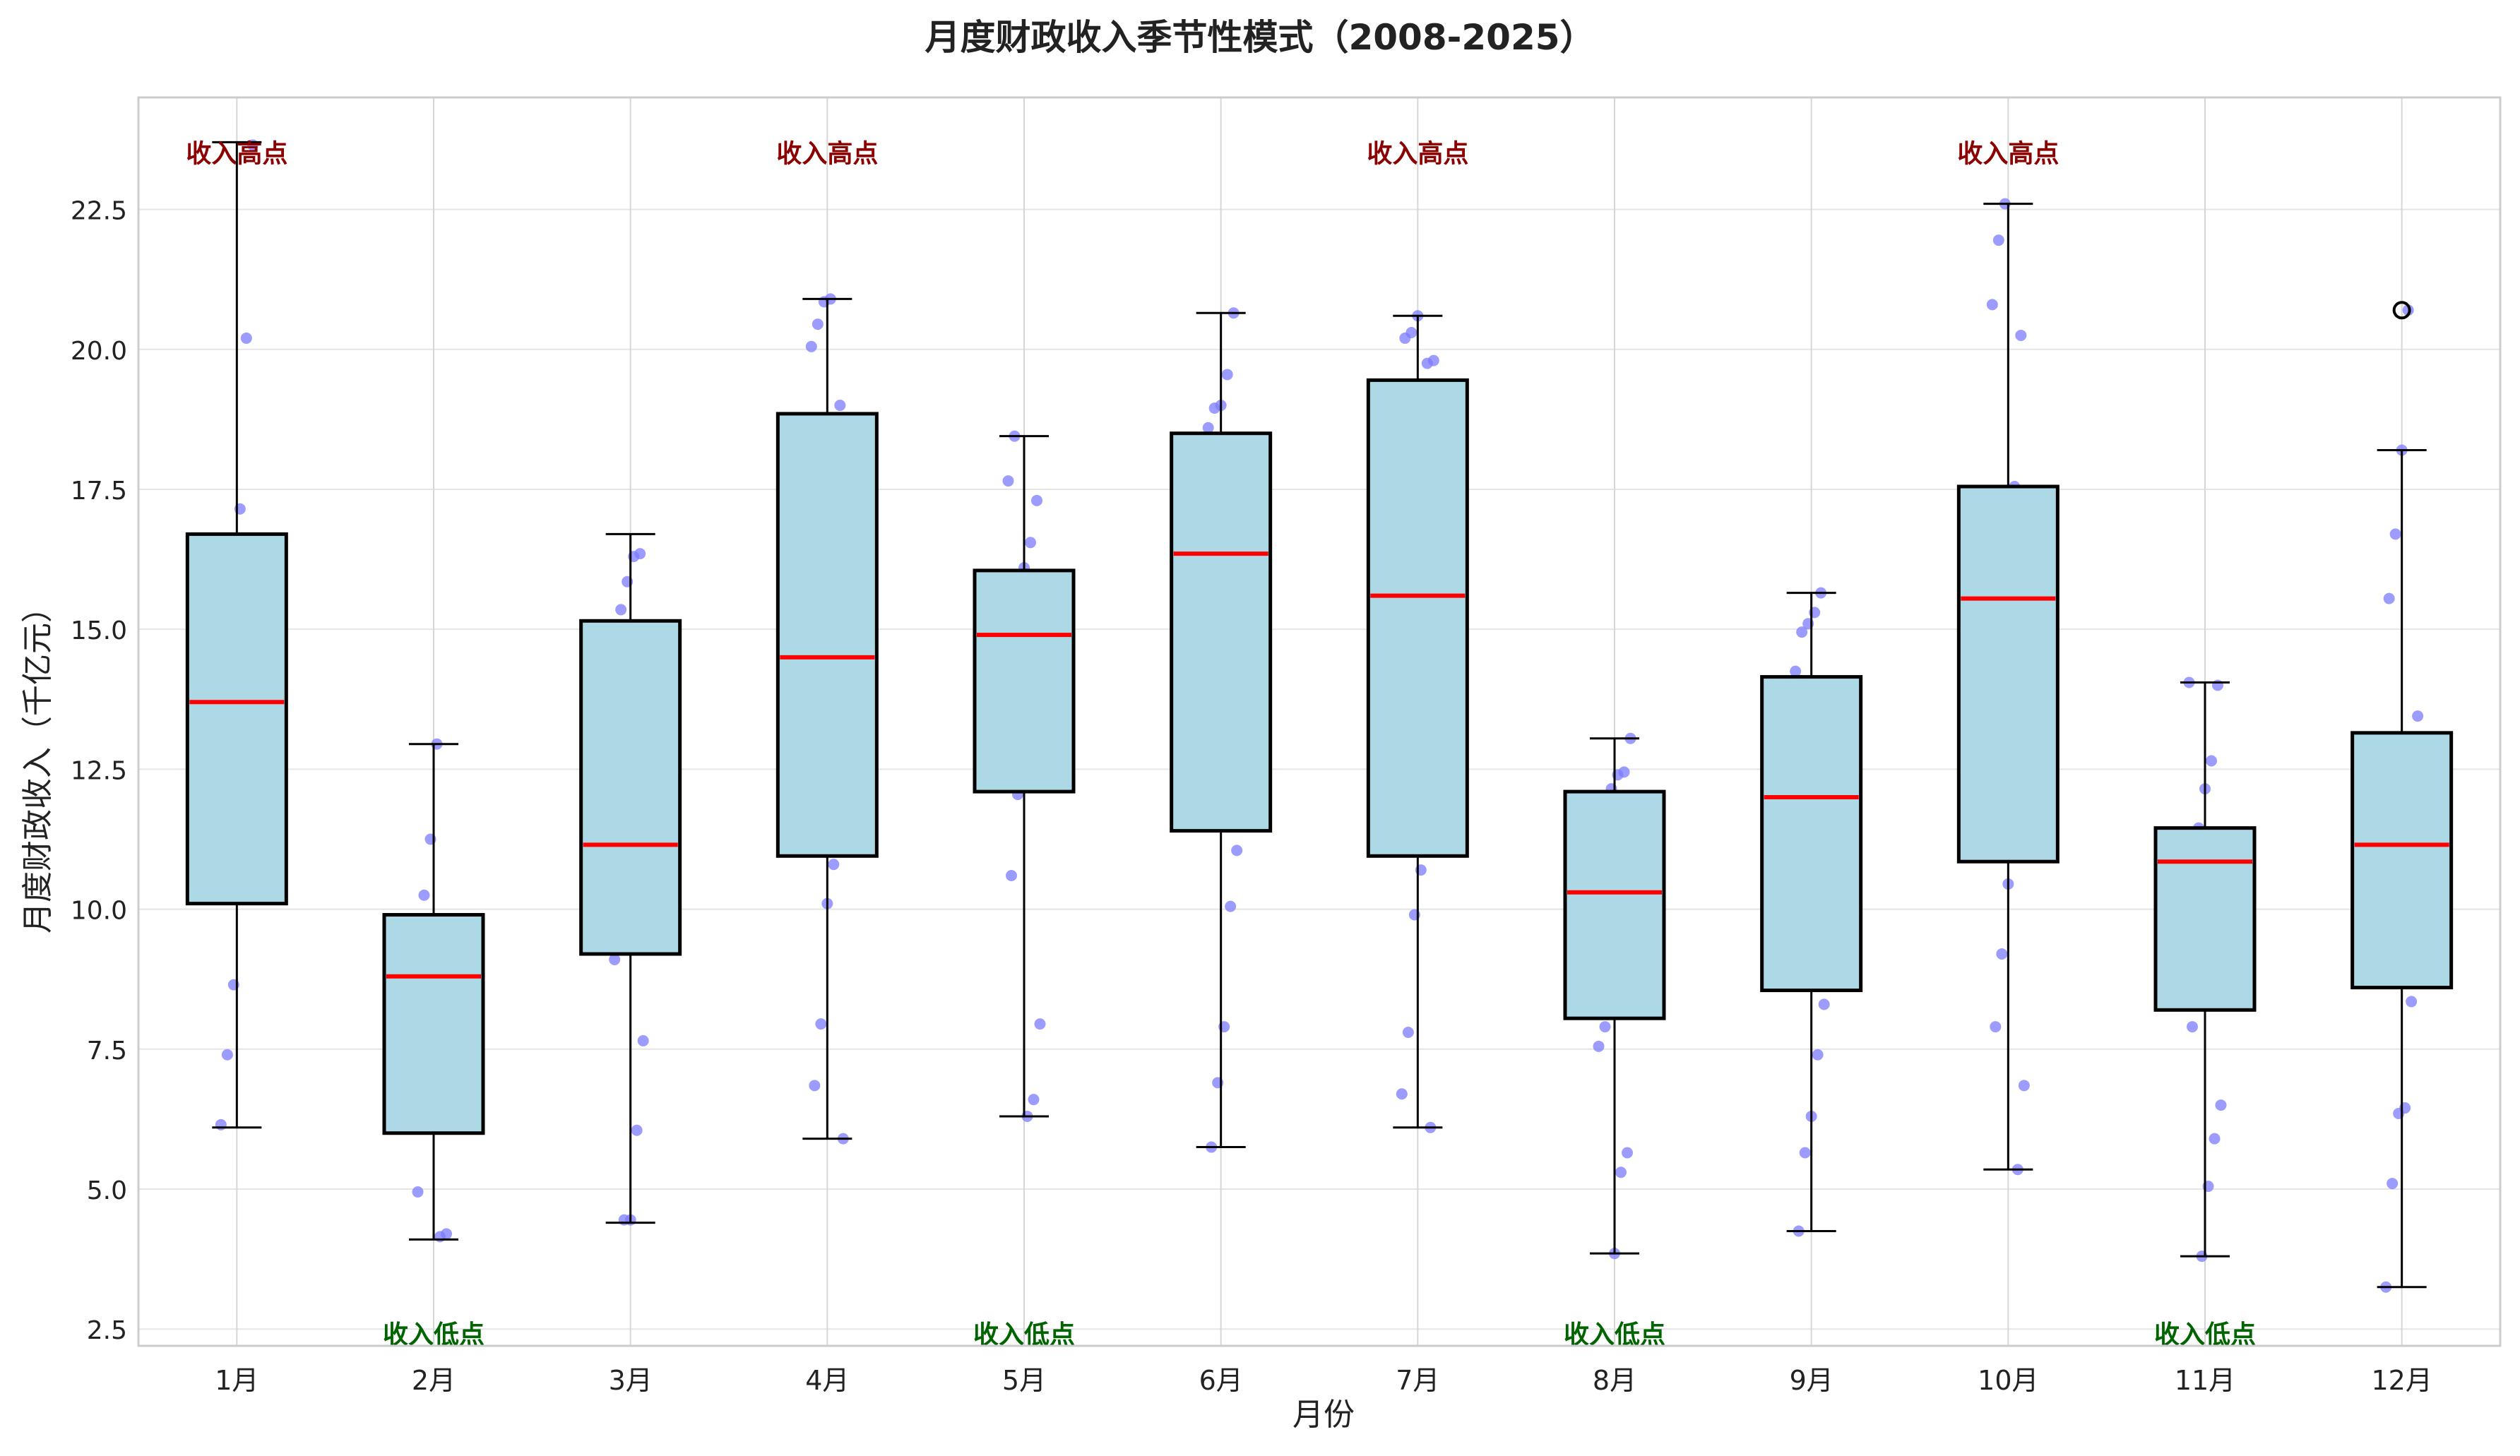 The image size is (2520, 1456). I want to click on x-axis-label: 月份, so click(1324, 1415).